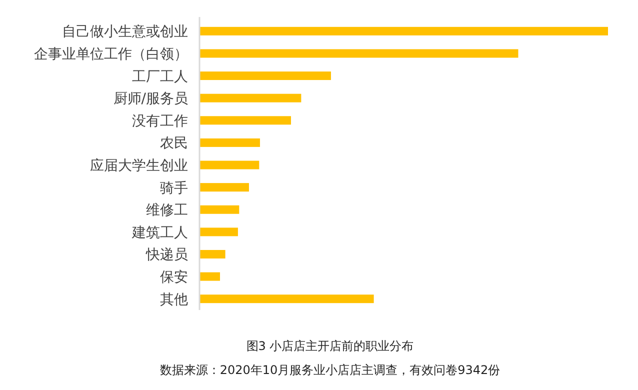  What do you see at coordinates (167, 210) in the screenshot?
I see `y-tick-label: 维修工` at bounding box center [167, 210].